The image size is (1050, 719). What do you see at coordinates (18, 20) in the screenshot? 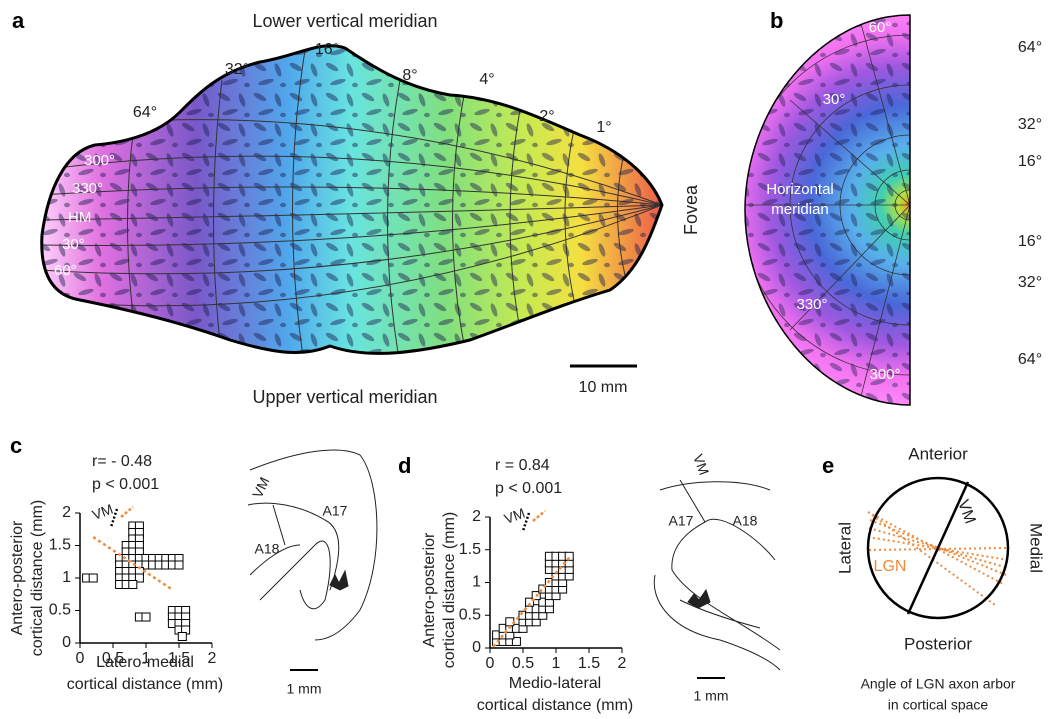
I see `panel-label: a` at bounding box center [18, 20].